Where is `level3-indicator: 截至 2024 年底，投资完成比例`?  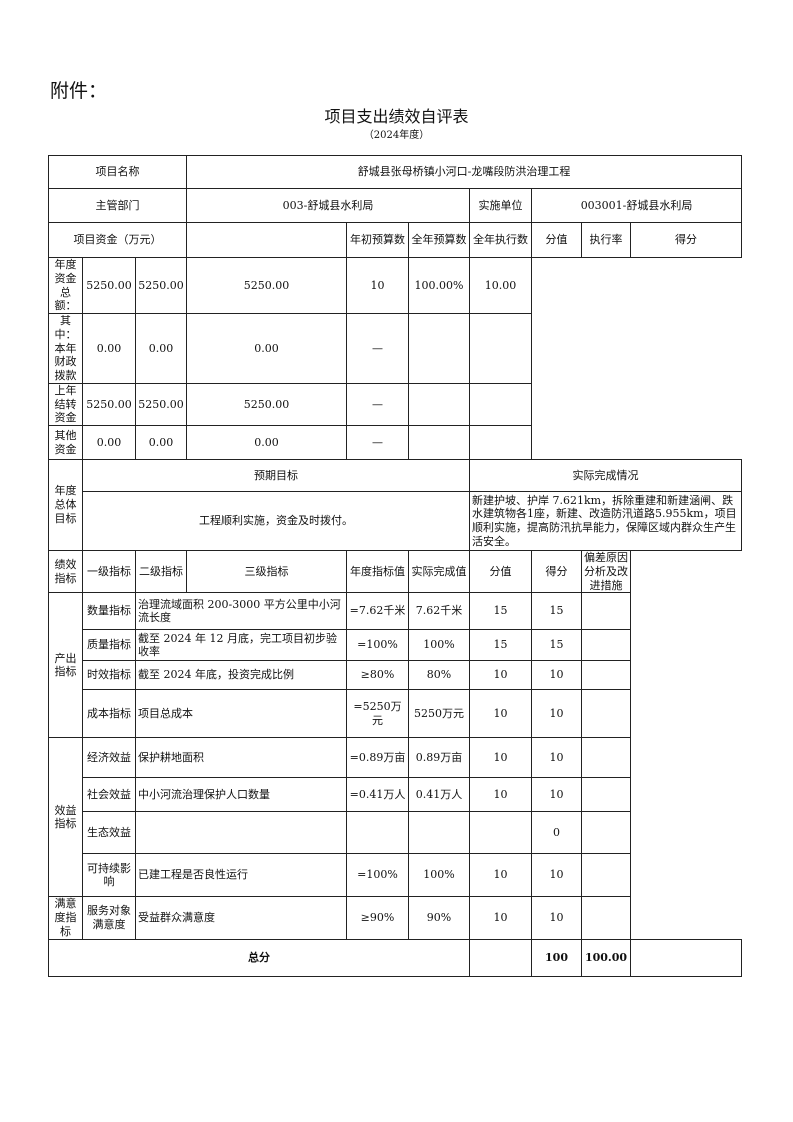 level3-indicator: 截至 2024 年底，投资完成比例 is located at coordinates (241, 675).